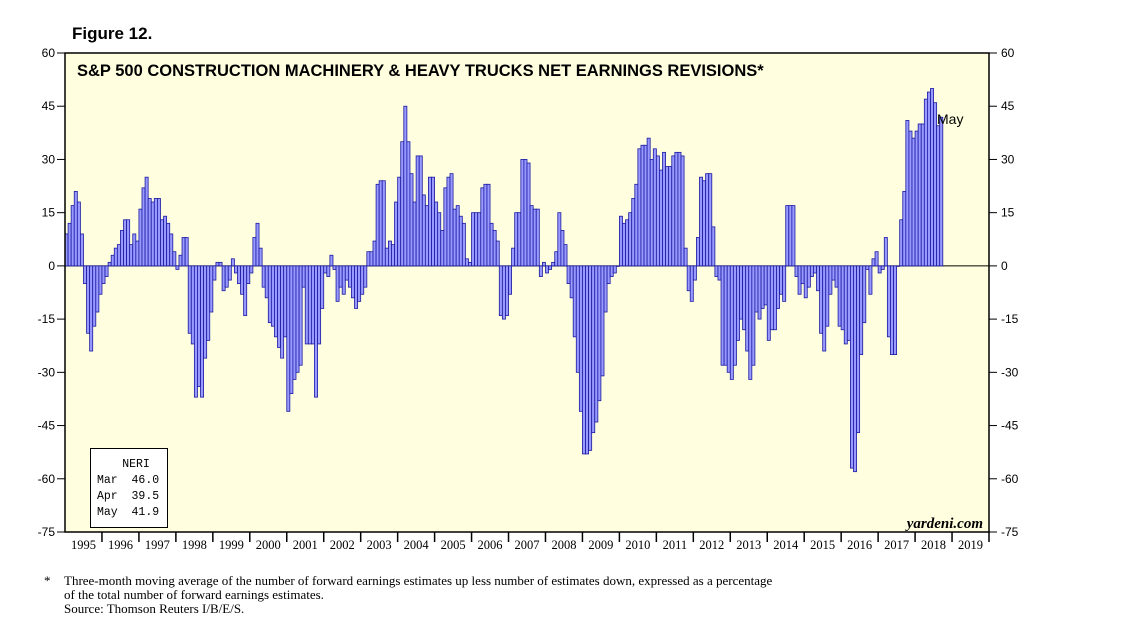 The image size is (1138, 642). What do you see at coordinates (342, 545) in the screenshot?
I see `xtick-label: 2002` at bounding box center [342, 545].